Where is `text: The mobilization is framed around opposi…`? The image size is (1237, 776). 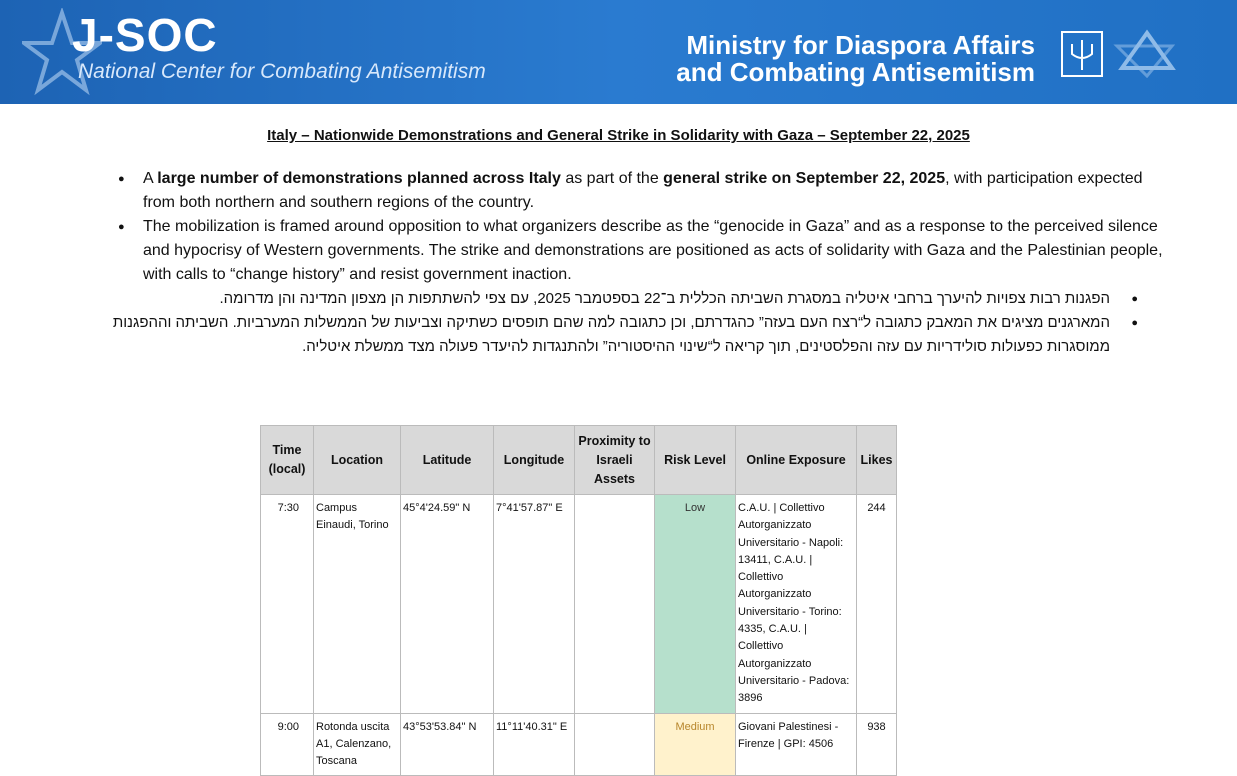 text: The mobilization is framed around opposi… is located at coordinates (653, 250).